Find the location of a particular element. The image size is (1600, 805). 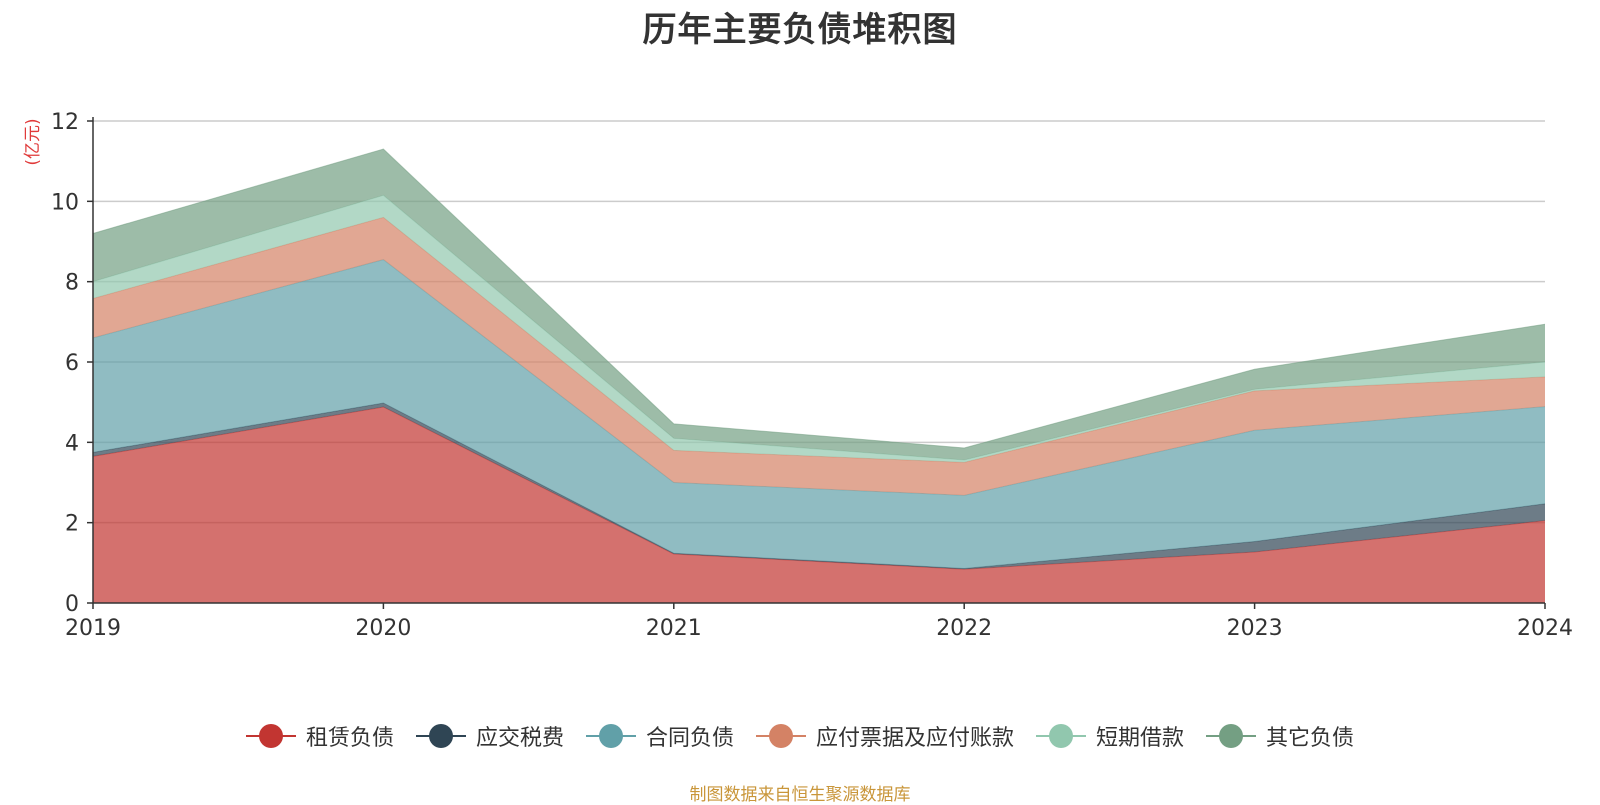

y-tick-label: 2 is located at coordinates (72, 524).